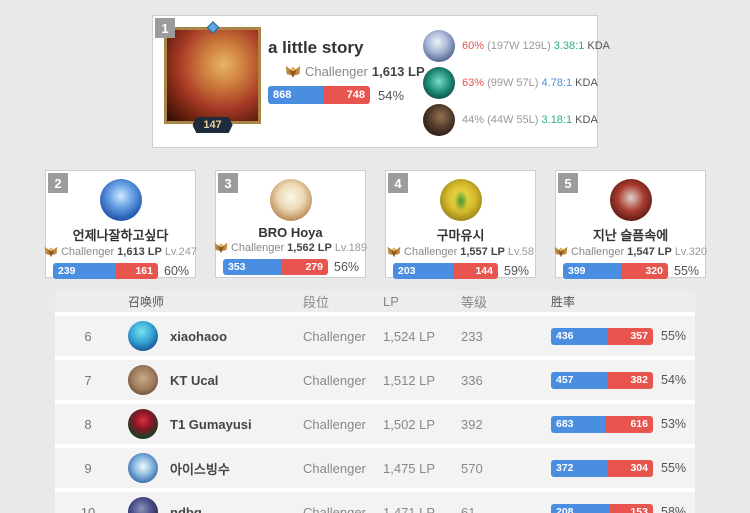  What do you see at coordinates (316, 302) in the screenshot?
I see `header-tier: 段位` at bounding box center [316, 302].